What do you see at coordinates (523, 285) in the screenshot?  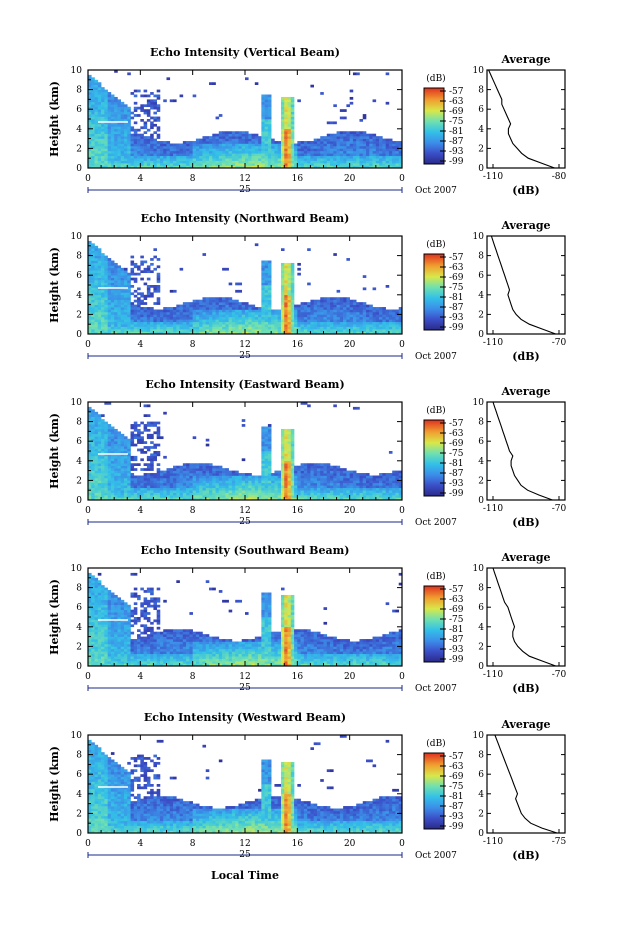 I see `avg-profile-line` at bounding box center [523, 285].